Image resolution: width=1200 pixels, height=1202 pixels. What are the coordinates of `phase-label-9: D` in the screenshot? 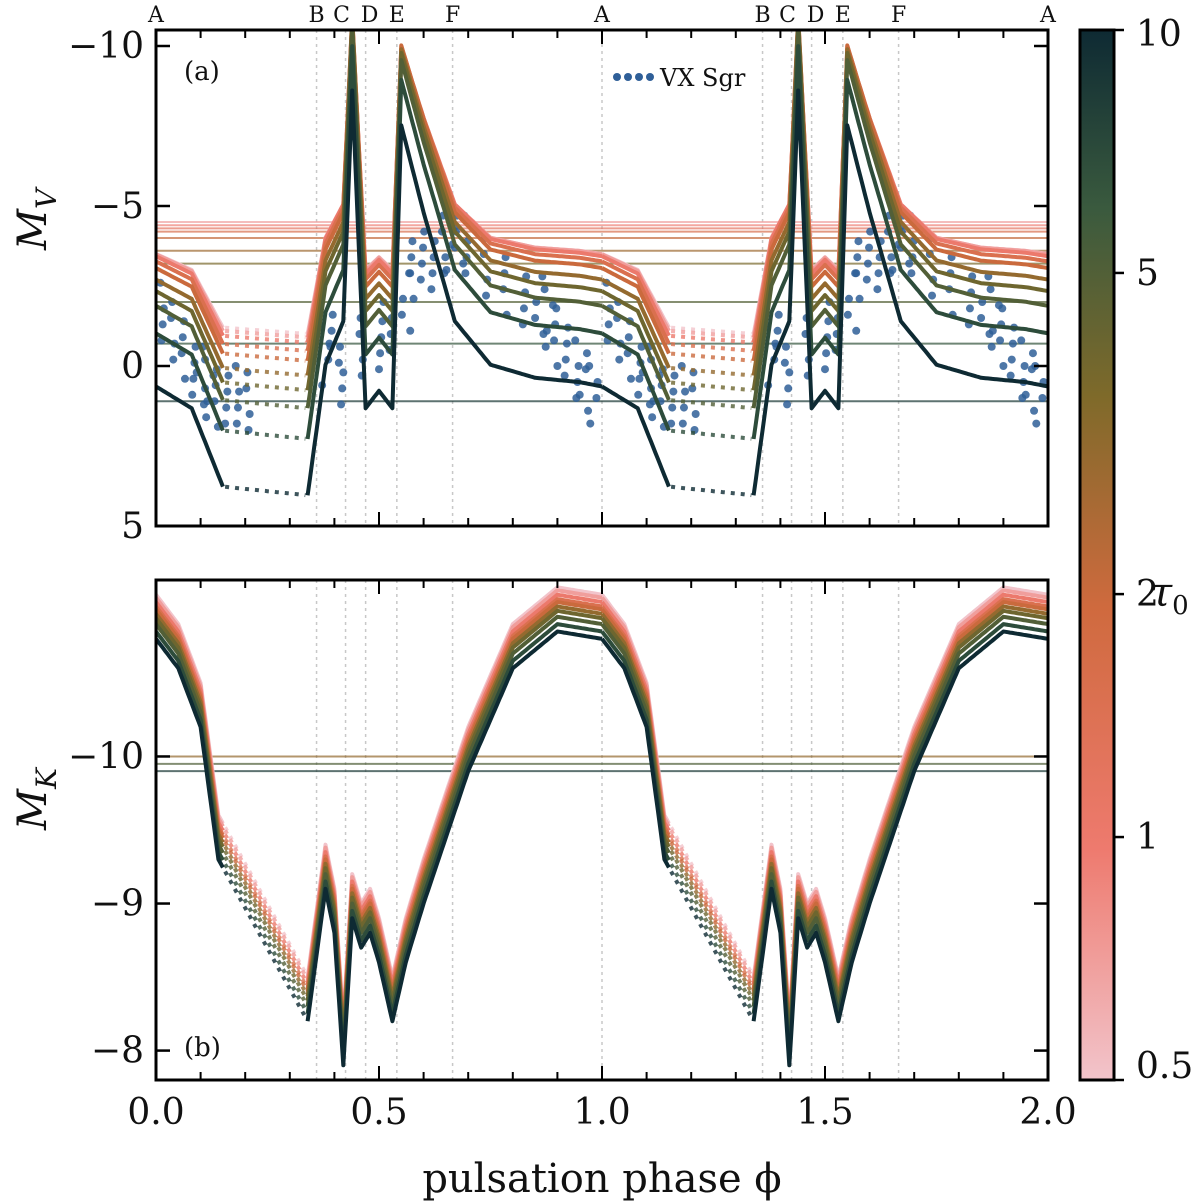 It's located at (816, 15).